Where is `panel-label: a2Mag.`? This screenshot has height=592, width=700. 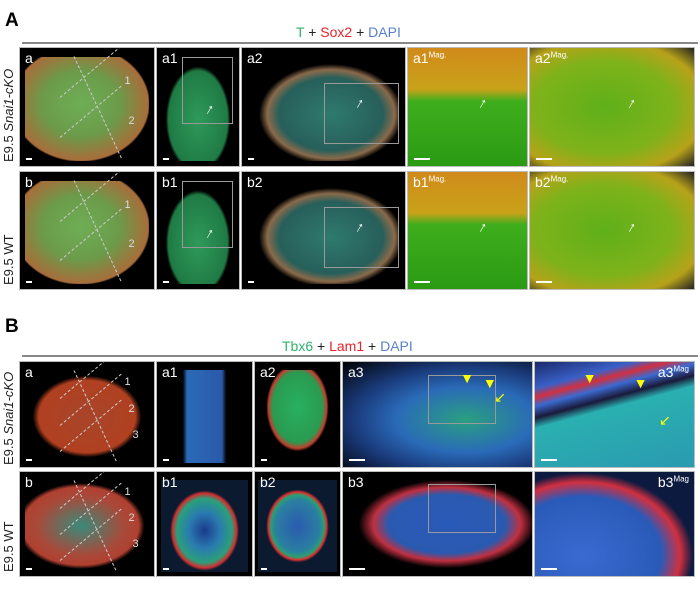 panel-label: a2Mag. is located at coordinates (551, 58).